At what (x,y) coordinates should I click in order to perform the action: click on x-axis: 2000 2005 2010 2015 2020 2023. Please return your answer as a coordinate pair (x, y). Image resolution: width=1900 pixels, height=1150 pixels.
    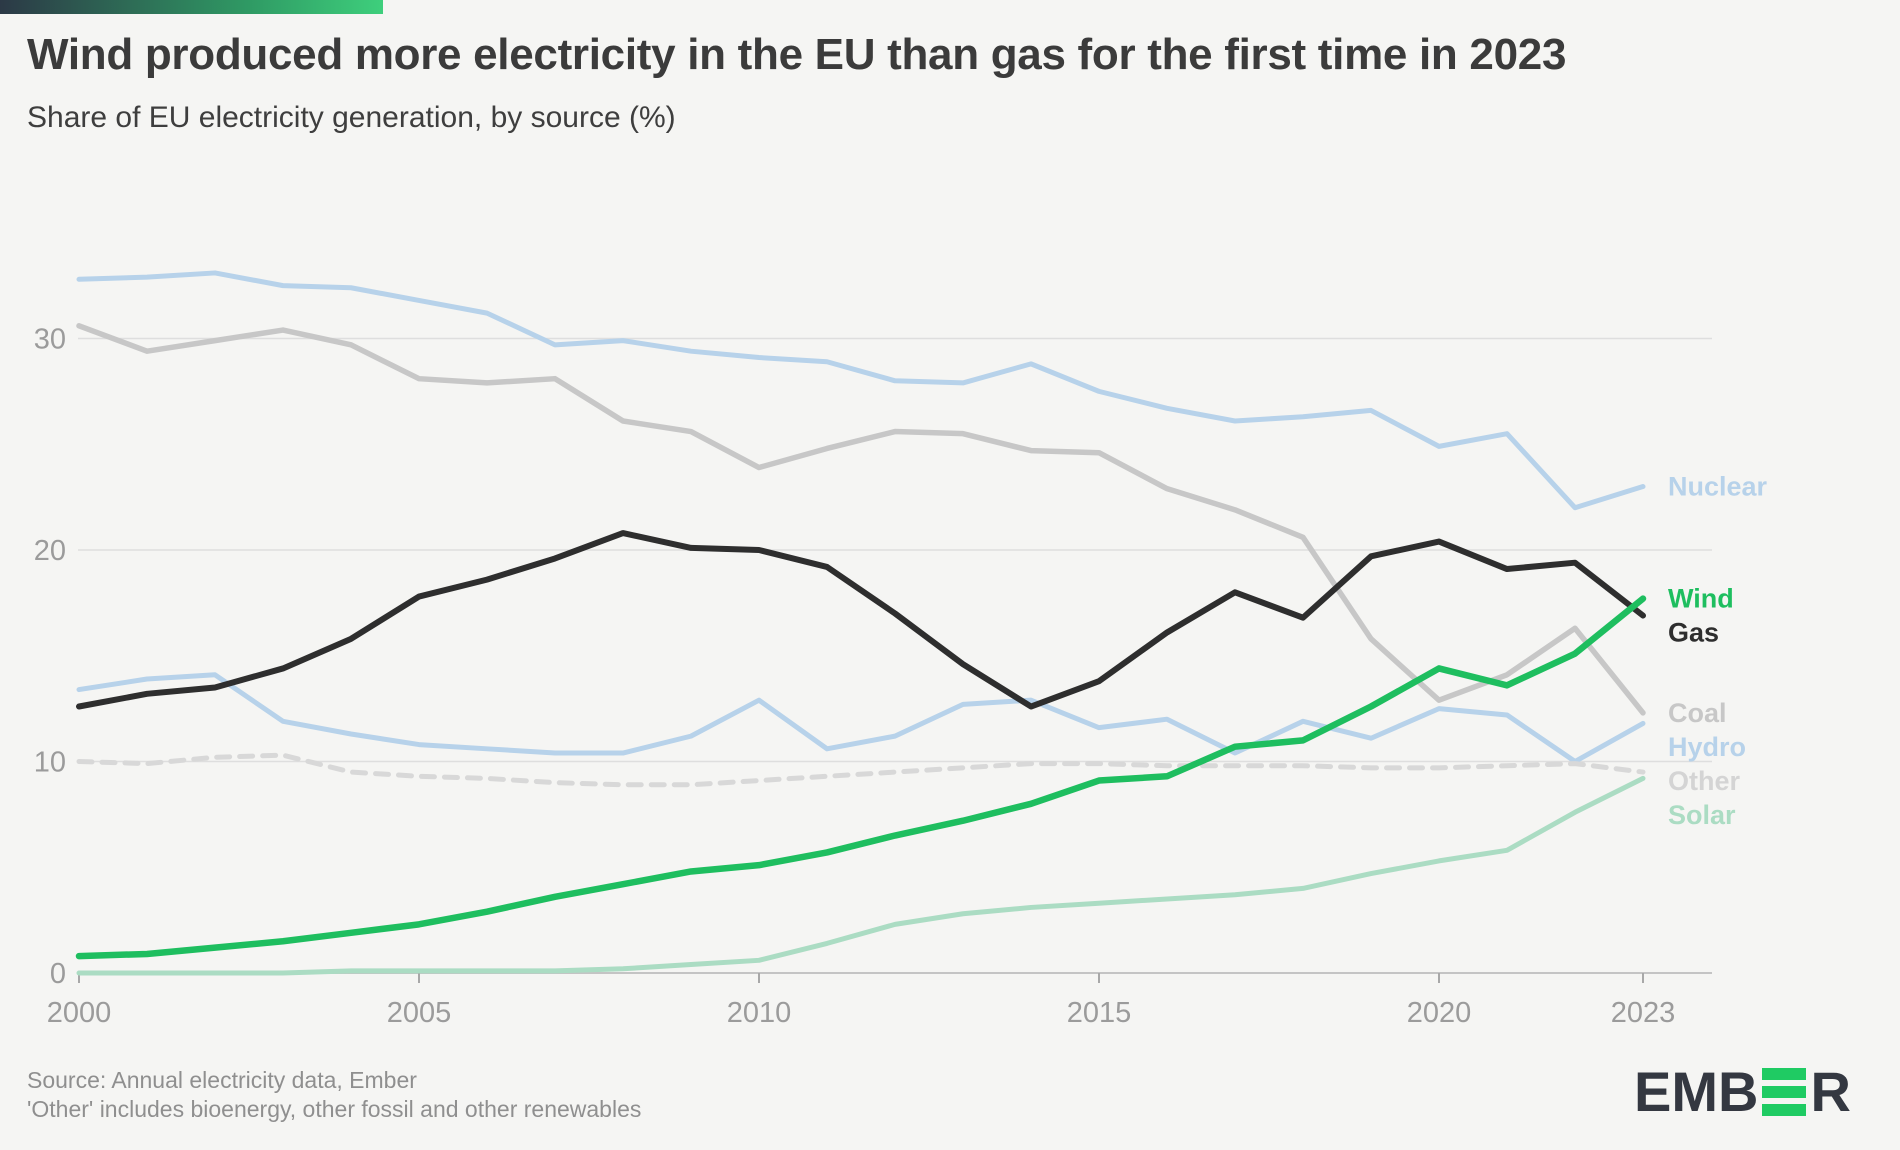
    Looking at the image, I should click on (879, 1000).